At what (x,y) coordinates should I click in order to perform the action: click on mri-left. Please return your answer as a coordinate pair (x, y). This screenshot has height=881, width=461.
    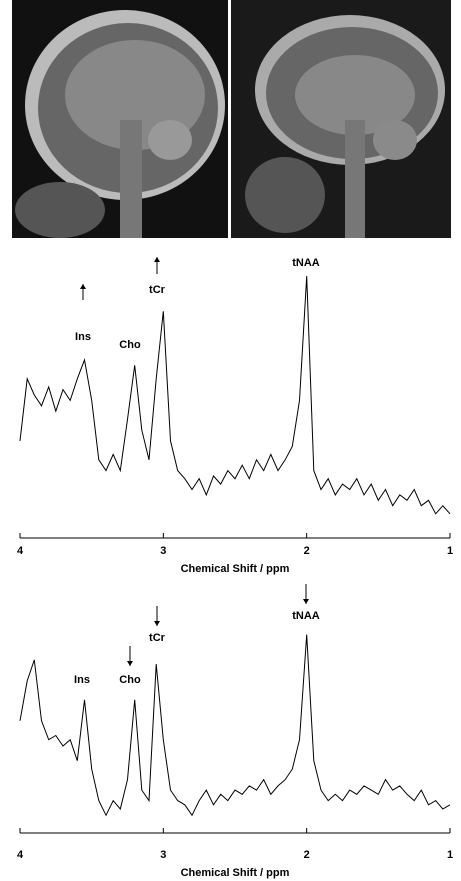
    Looking at the image, I should click on (120, 119).